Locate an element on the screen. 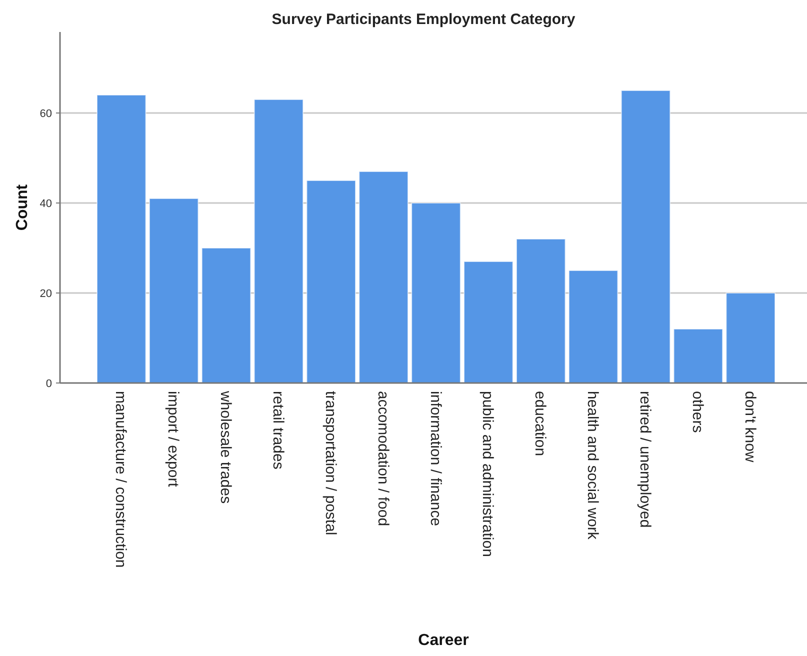 This screenshot has width=807, height=656. x-tick-label: information / finance is located at coordinates (435, 458).